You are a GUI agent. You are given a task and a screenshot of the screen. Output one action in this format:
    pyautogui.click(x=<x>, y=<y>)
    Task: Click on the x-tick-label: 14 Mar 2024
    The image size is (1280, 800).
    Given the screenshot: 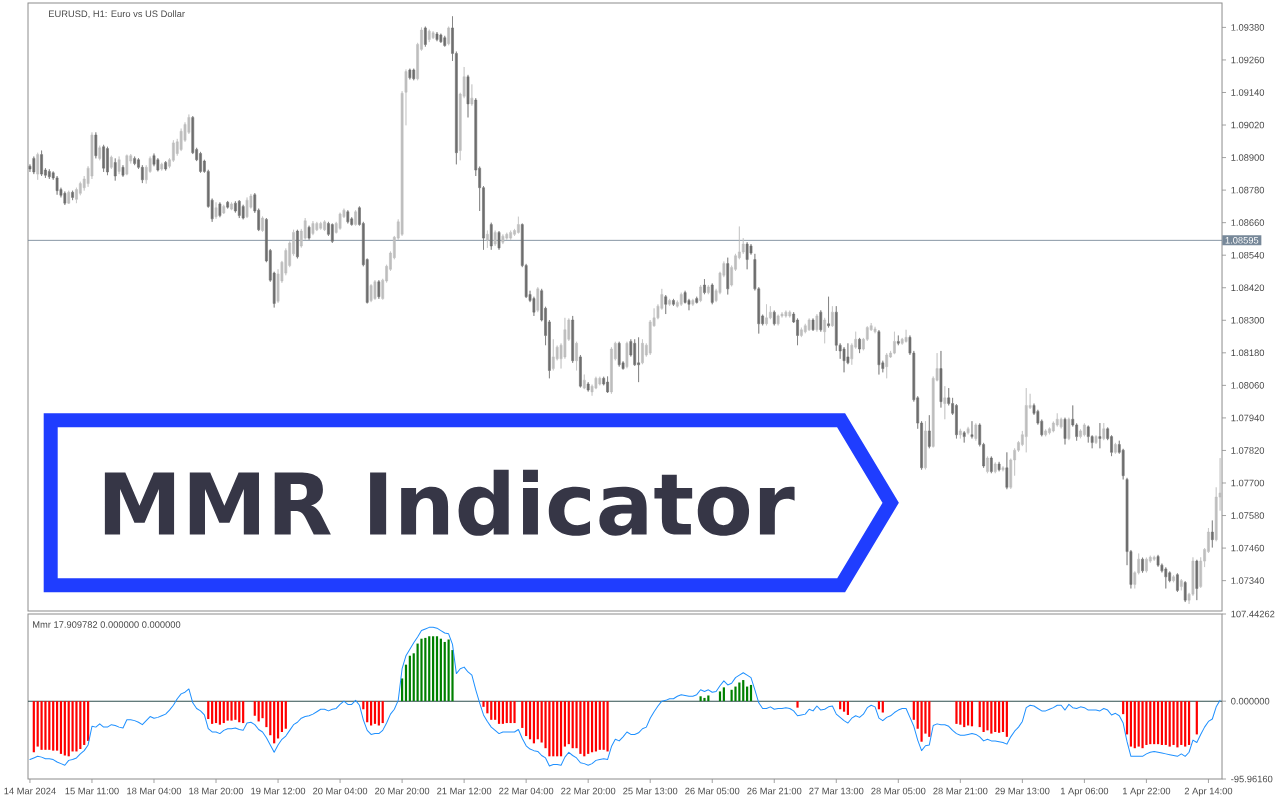 What is the action you would take?
    pyautogui.click(x=30, y=791)
    